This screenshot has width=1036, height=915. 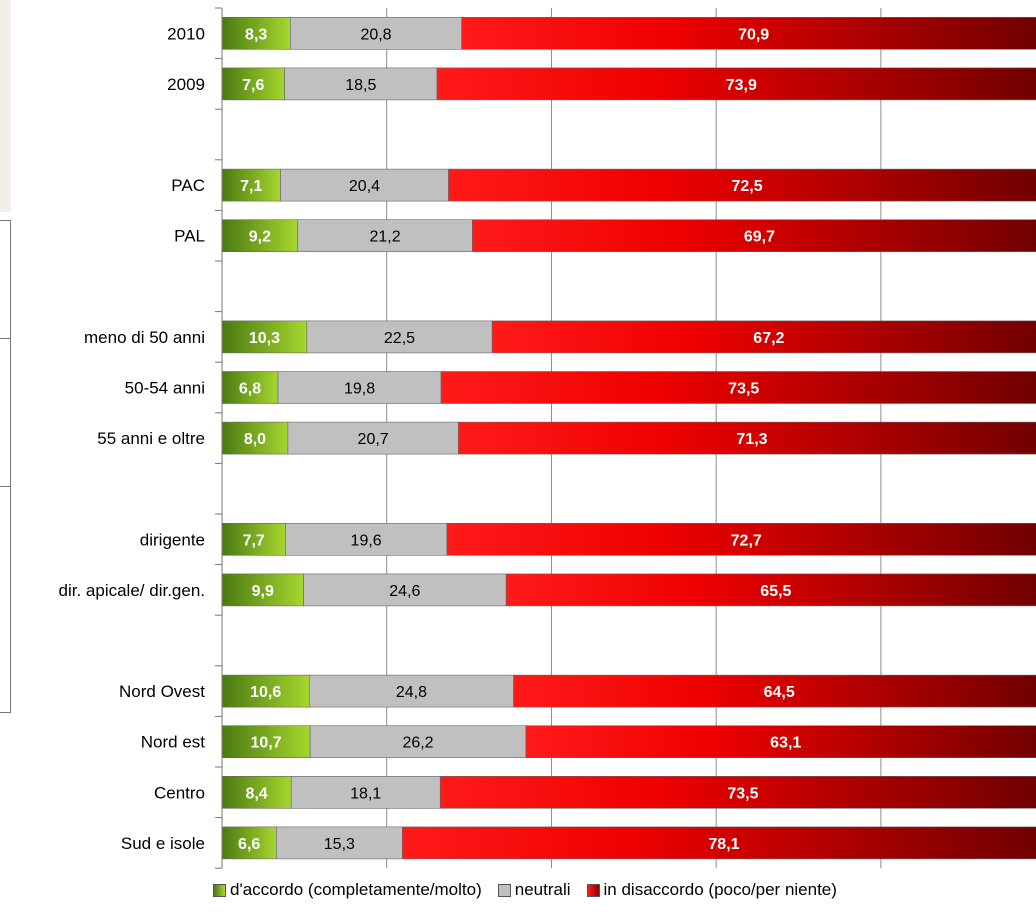 What do you see at coordinates (219, 438) in the screenshot?
I see `axis` at bounding box center [219, 438].